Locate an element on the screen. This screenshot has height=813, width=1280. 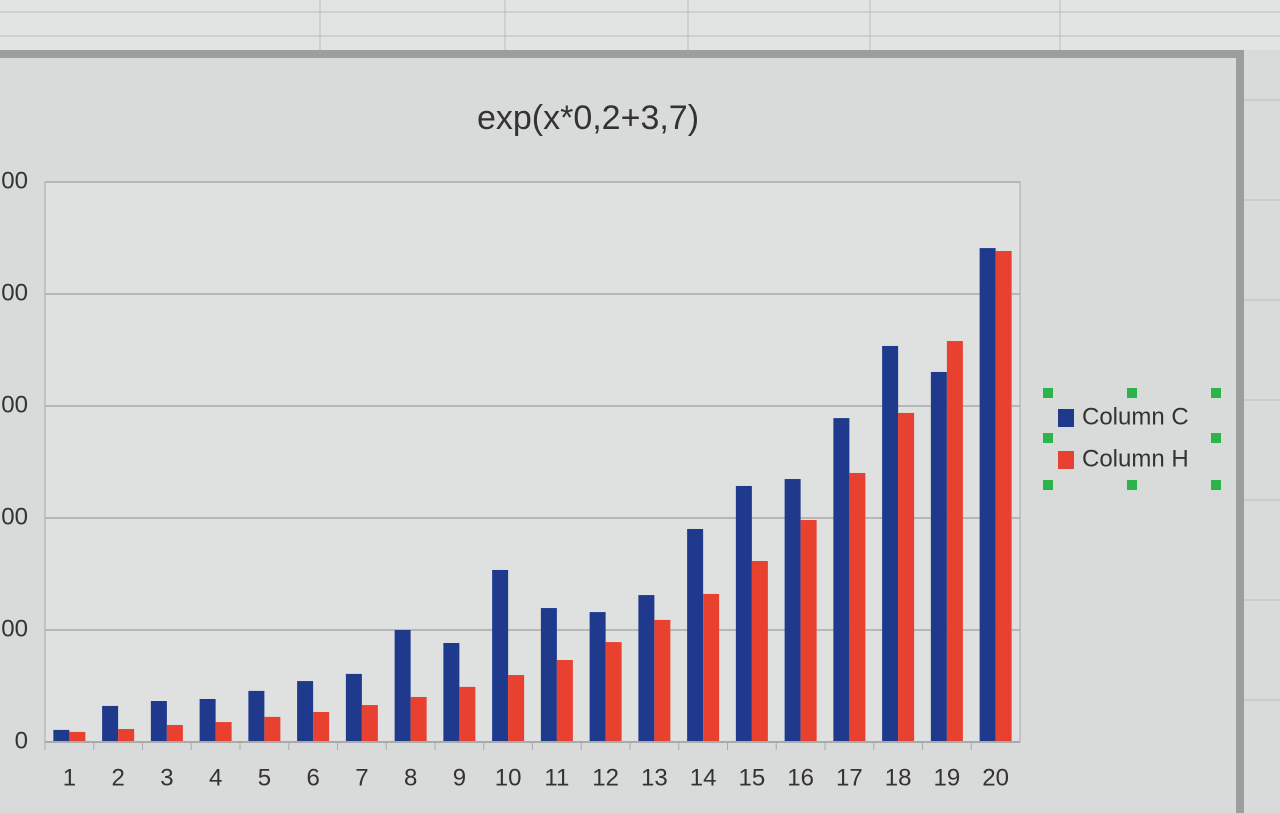
legend-handles is located at coordinates (1132, 439).